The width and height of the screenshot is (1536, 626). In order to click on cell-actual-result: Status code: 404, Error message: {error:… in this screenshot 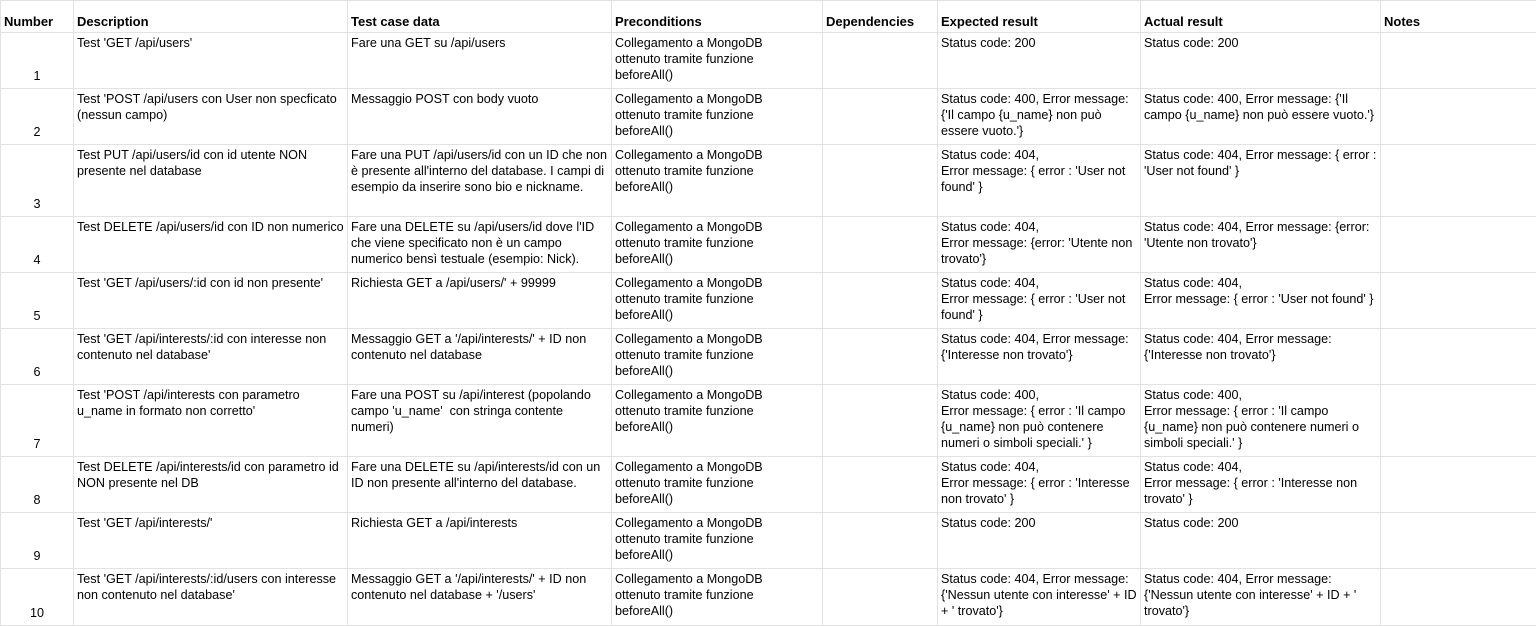, I will do `click(1261, 245)`.